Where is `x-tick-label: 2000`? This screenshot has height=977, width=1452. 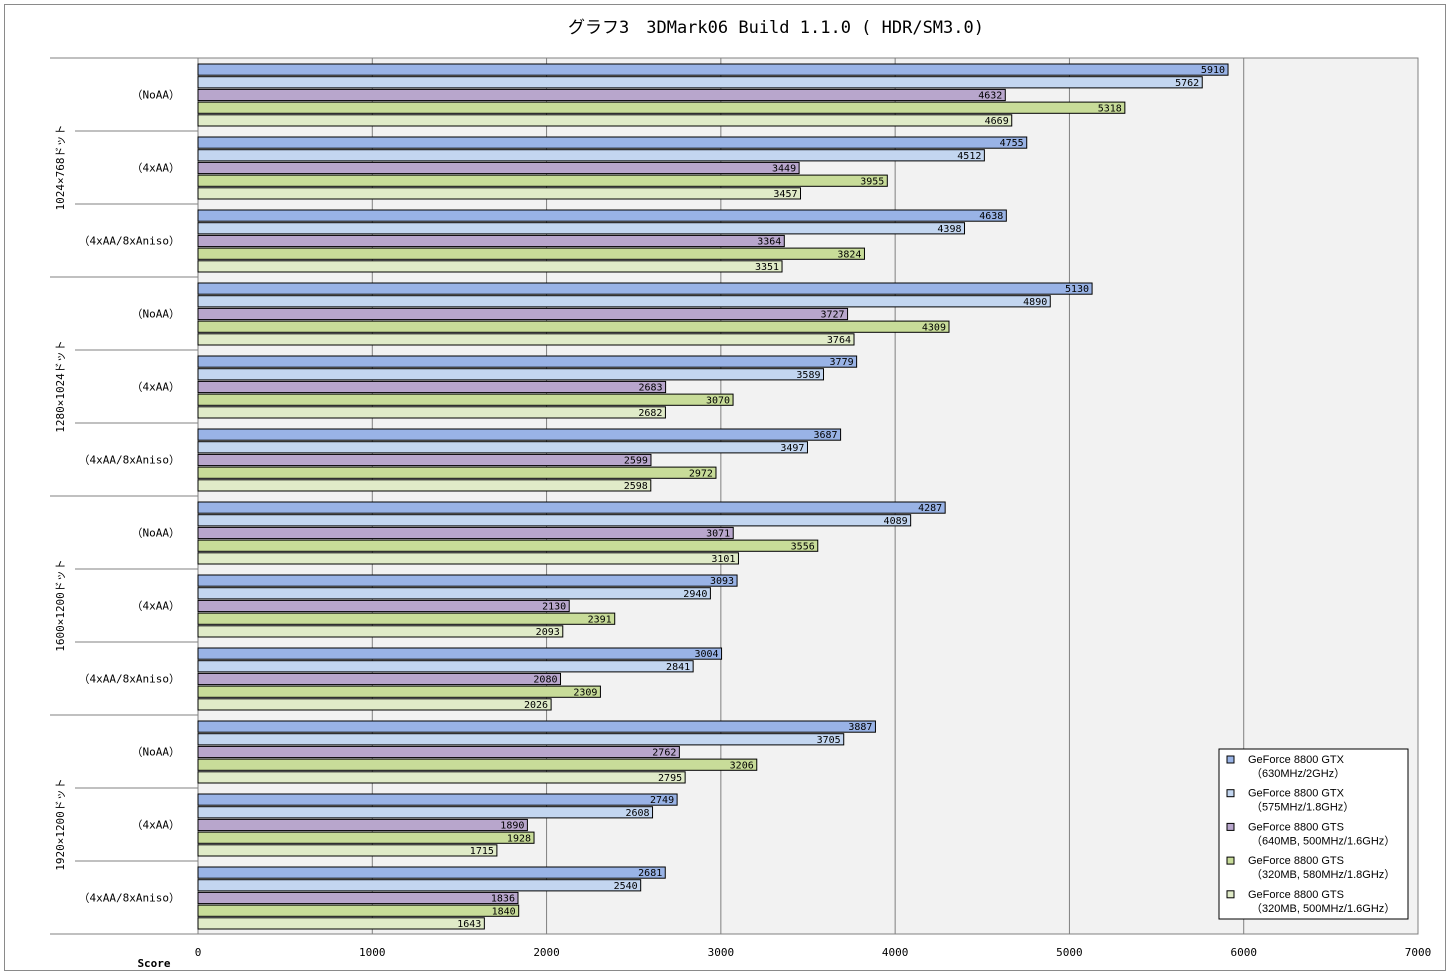 x-tick-label: 2000 is located at coordinates (546, 952).